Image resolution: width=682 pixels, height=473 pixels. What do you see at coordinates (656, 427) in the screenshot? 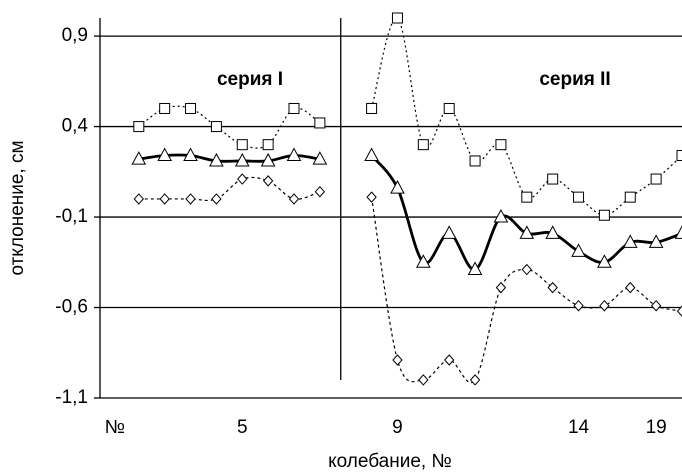
I see `x-tick-label: 19` at bounding box center [656, 427].